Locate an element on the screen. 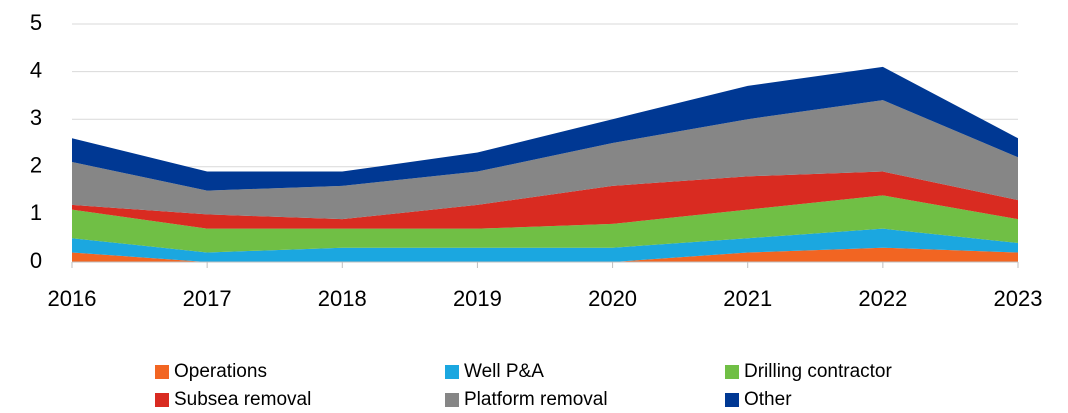  x-tick-label: 2016 is located at coordinates (72, 298).